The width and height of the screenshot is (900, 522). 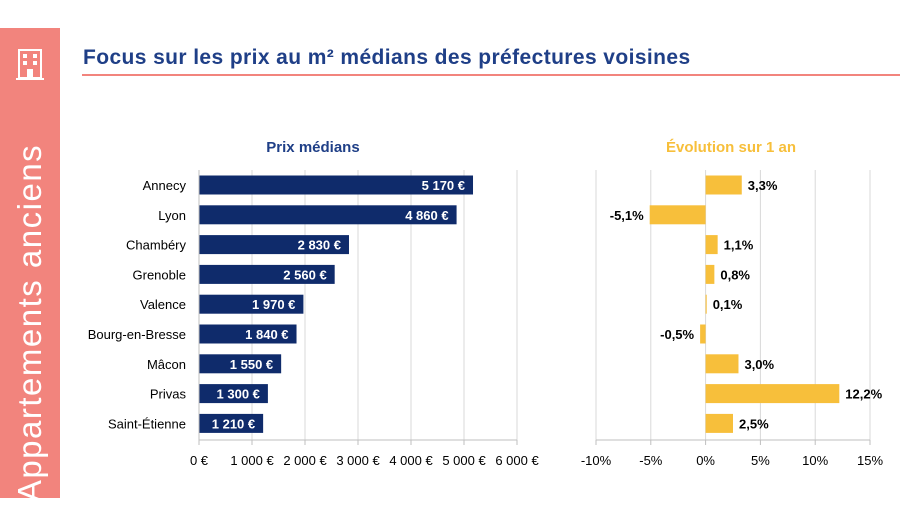 I want to click on category-label: Valence, so click(x=163, y=304).